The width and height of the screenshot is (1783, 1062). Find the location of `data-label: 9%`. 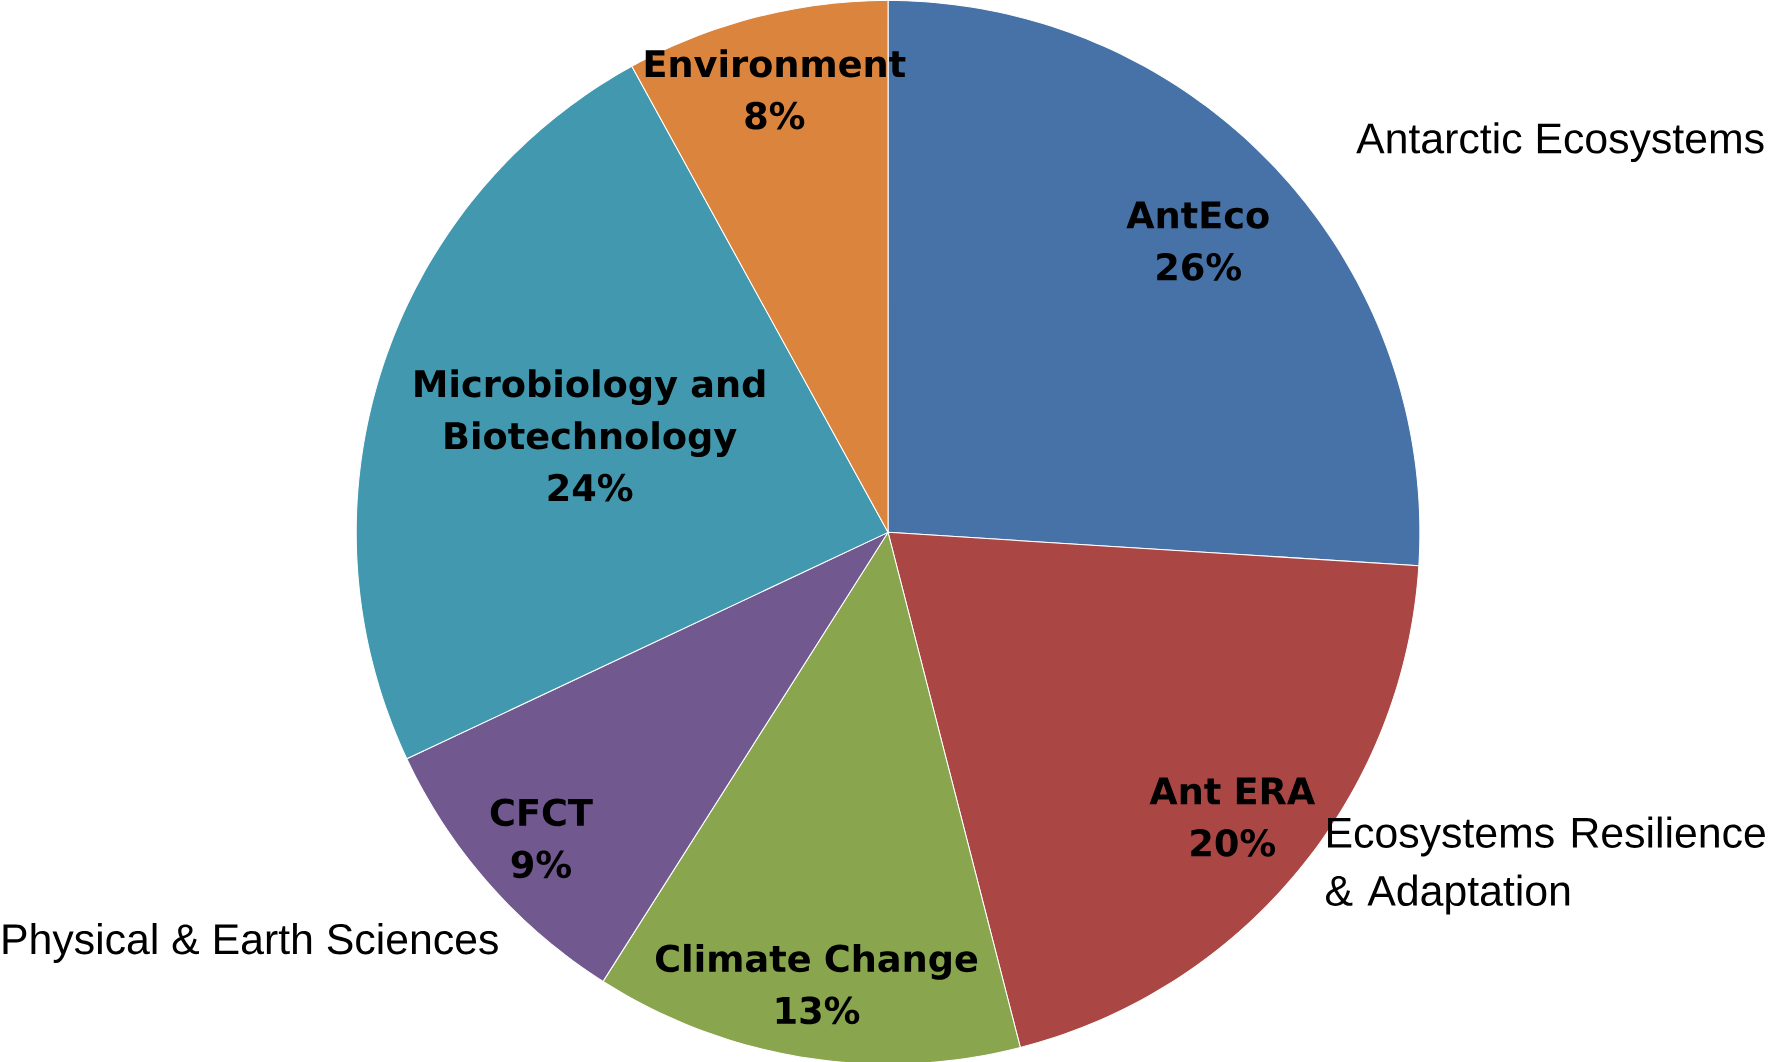

data-label: 9% is located at coordinates (541, 864).